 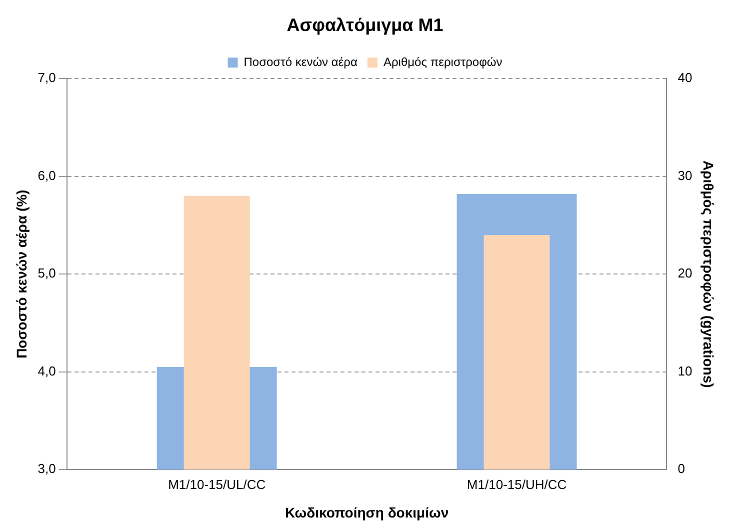 I want to click on y2-tick-label: 40, so click(x=685, y=78).